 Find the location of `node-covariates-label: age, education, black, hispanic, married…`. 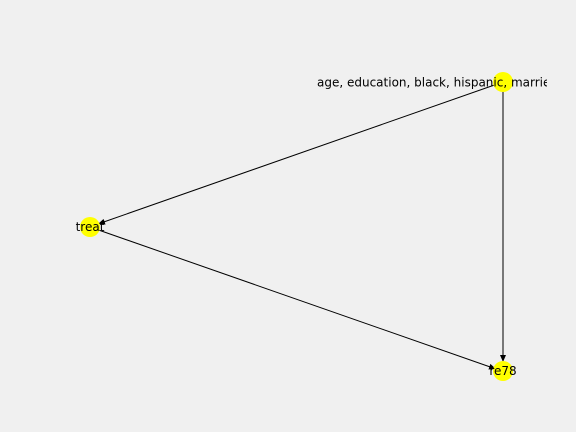

node-covariates-label: age, education, black, hispanic, married… is located at coordinates (446, 83).